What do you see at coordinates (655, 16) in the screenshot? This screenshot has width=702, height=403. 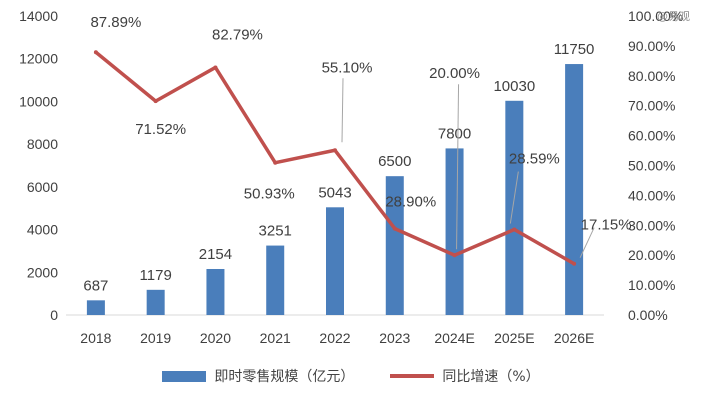 I see `y-right-tick-label: 100.00%` at bounding box center [655, 16].